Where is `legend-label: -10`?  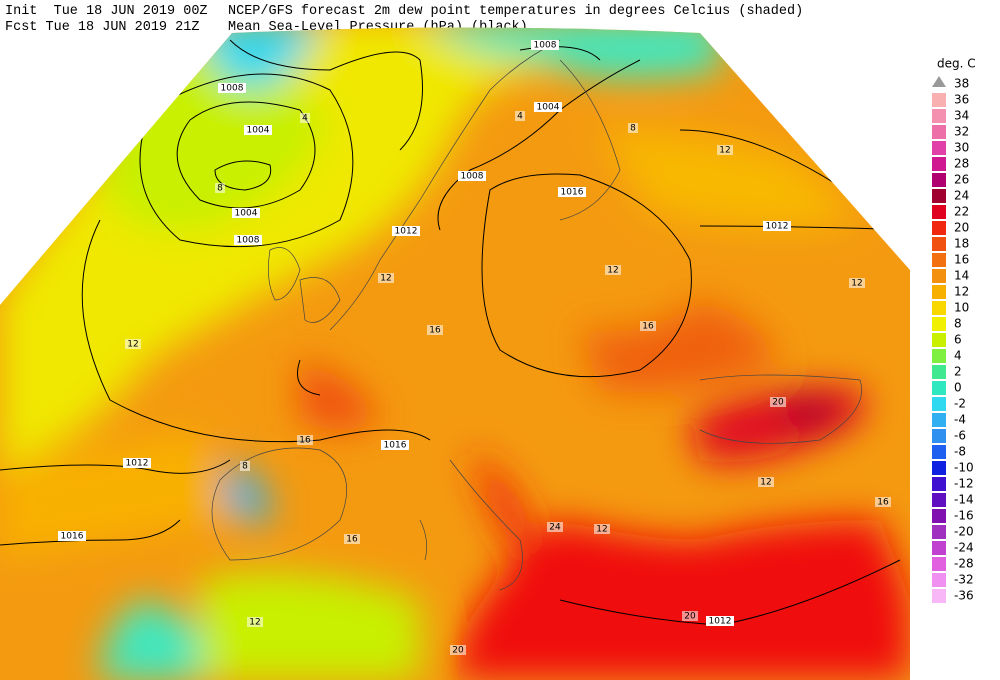 legend-label: -10 is located at coordinates (964, 468).